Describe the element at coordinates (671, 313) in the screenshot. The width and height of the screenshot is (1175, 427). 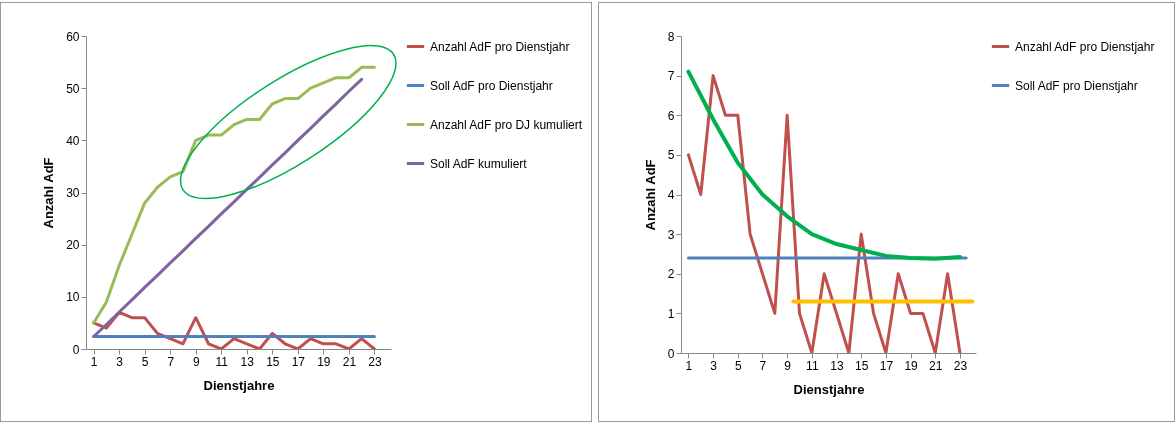
I see `y-tick-label: 1` at that location.